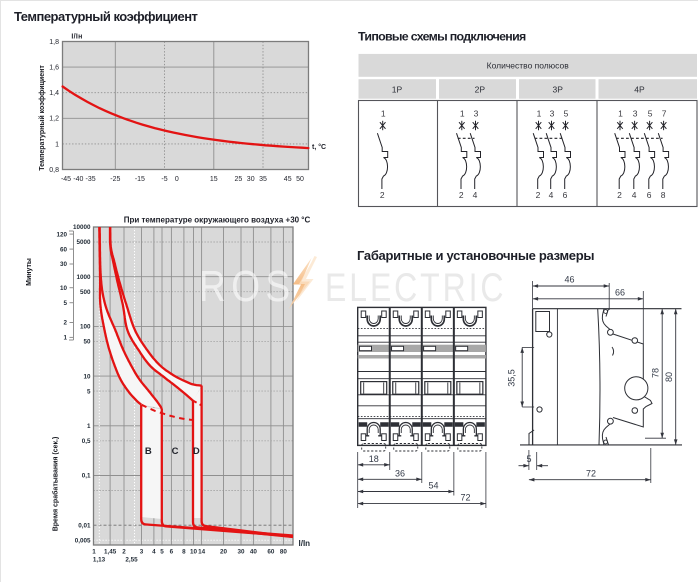 This screenshot has width=698, height=582. I want to click on svg-text: 2P, so click(480, 89).